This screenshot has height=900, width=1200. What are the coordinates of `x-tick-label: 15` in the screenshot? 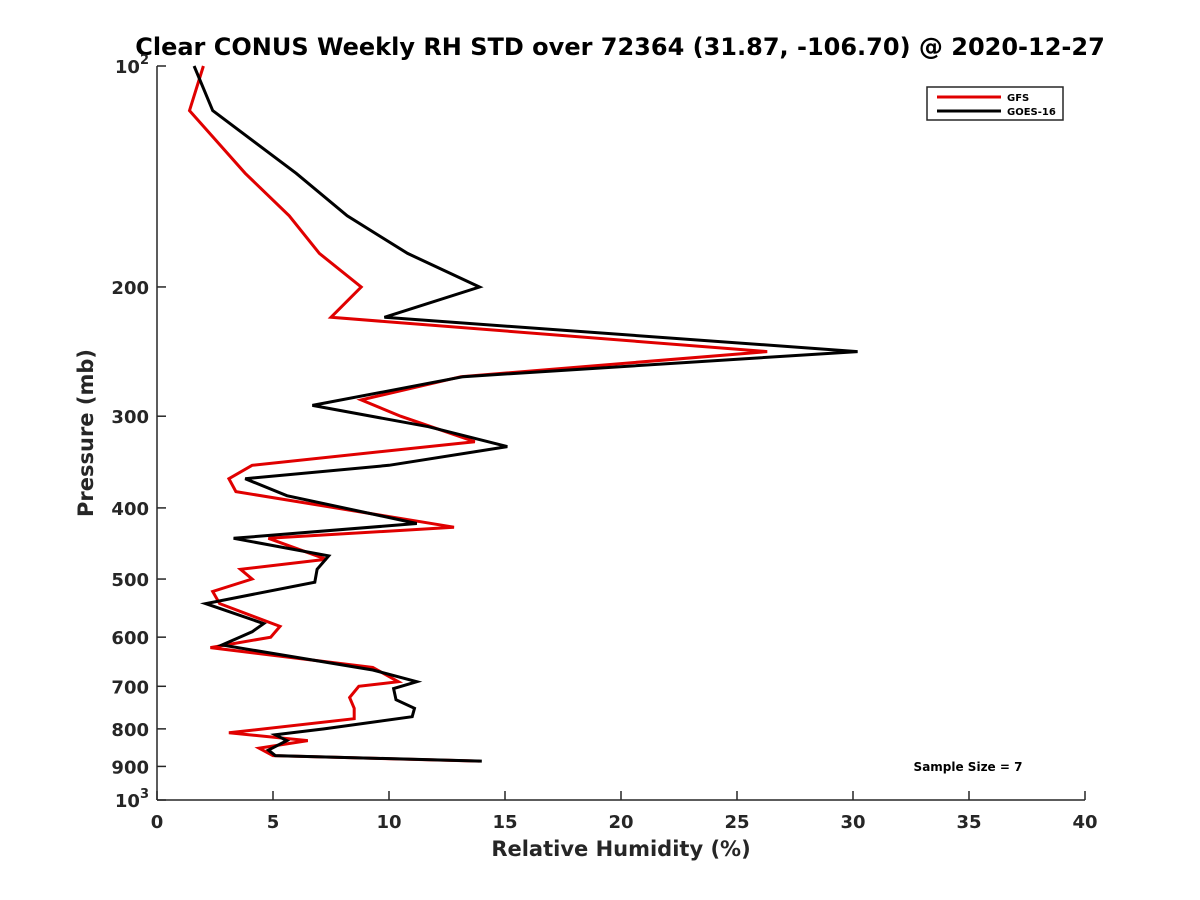 It's located at (504, 822).